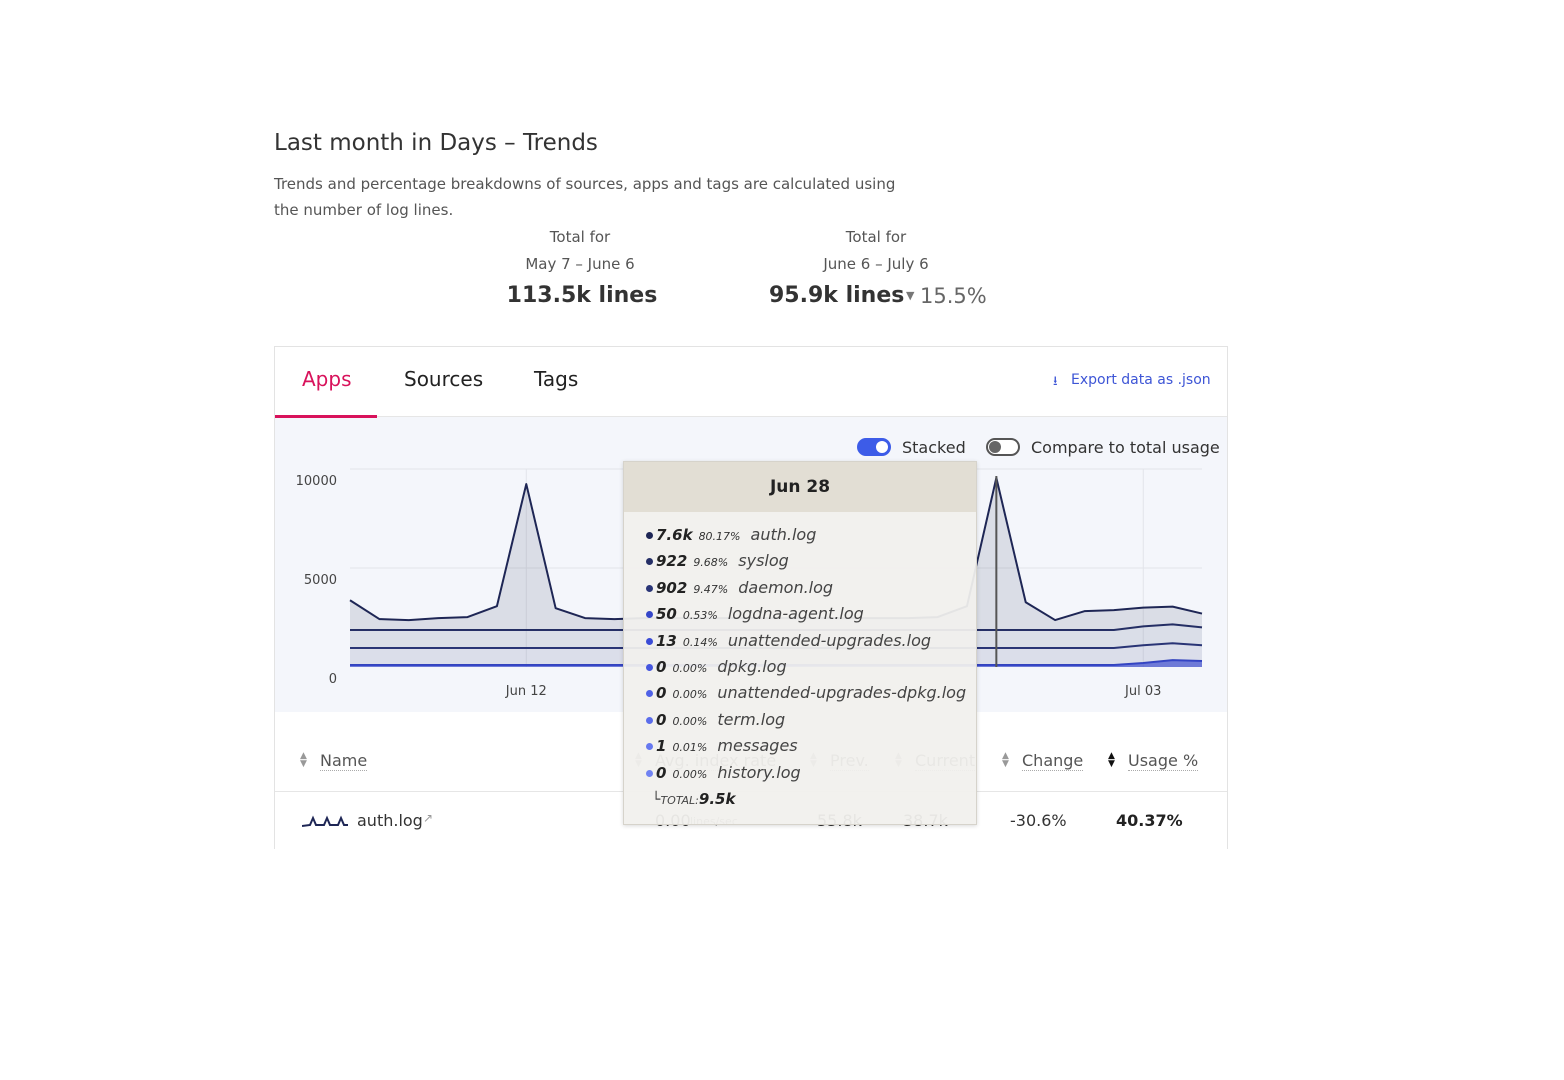 Image resolution: width=1564 pixels, height=1080 pixels. Describe the element at coordinates (320, 580) in the screenshot. I see `y-tick-label: 5000` at that location.